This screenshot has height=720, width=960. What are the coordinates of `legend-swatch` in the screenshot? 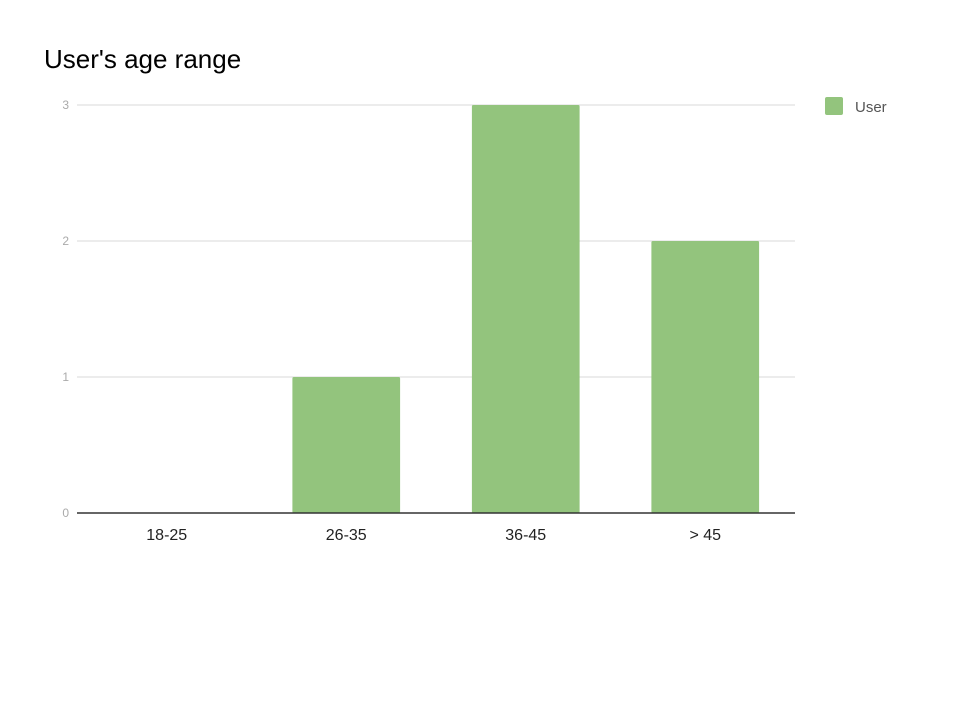 It's located at (834, 106).